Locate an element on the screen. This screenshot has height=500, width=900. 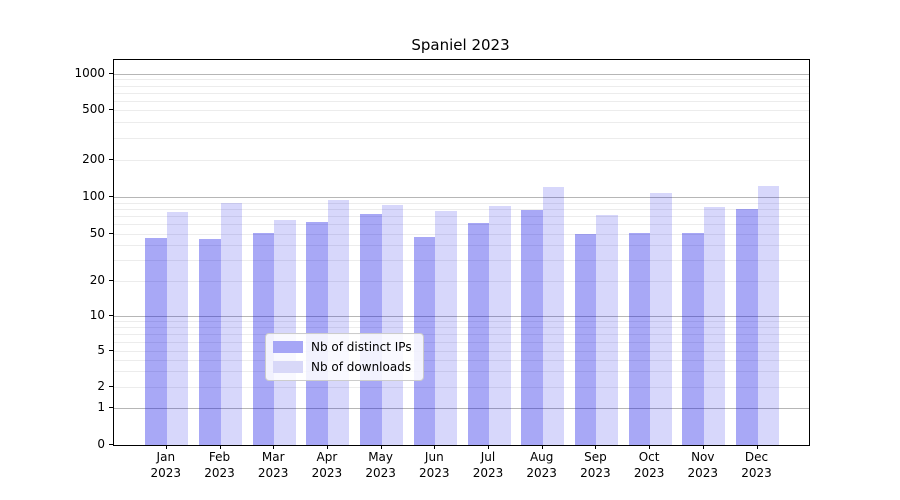
bar-nb-of-downloads-mar is located at coordinates (285, 332).